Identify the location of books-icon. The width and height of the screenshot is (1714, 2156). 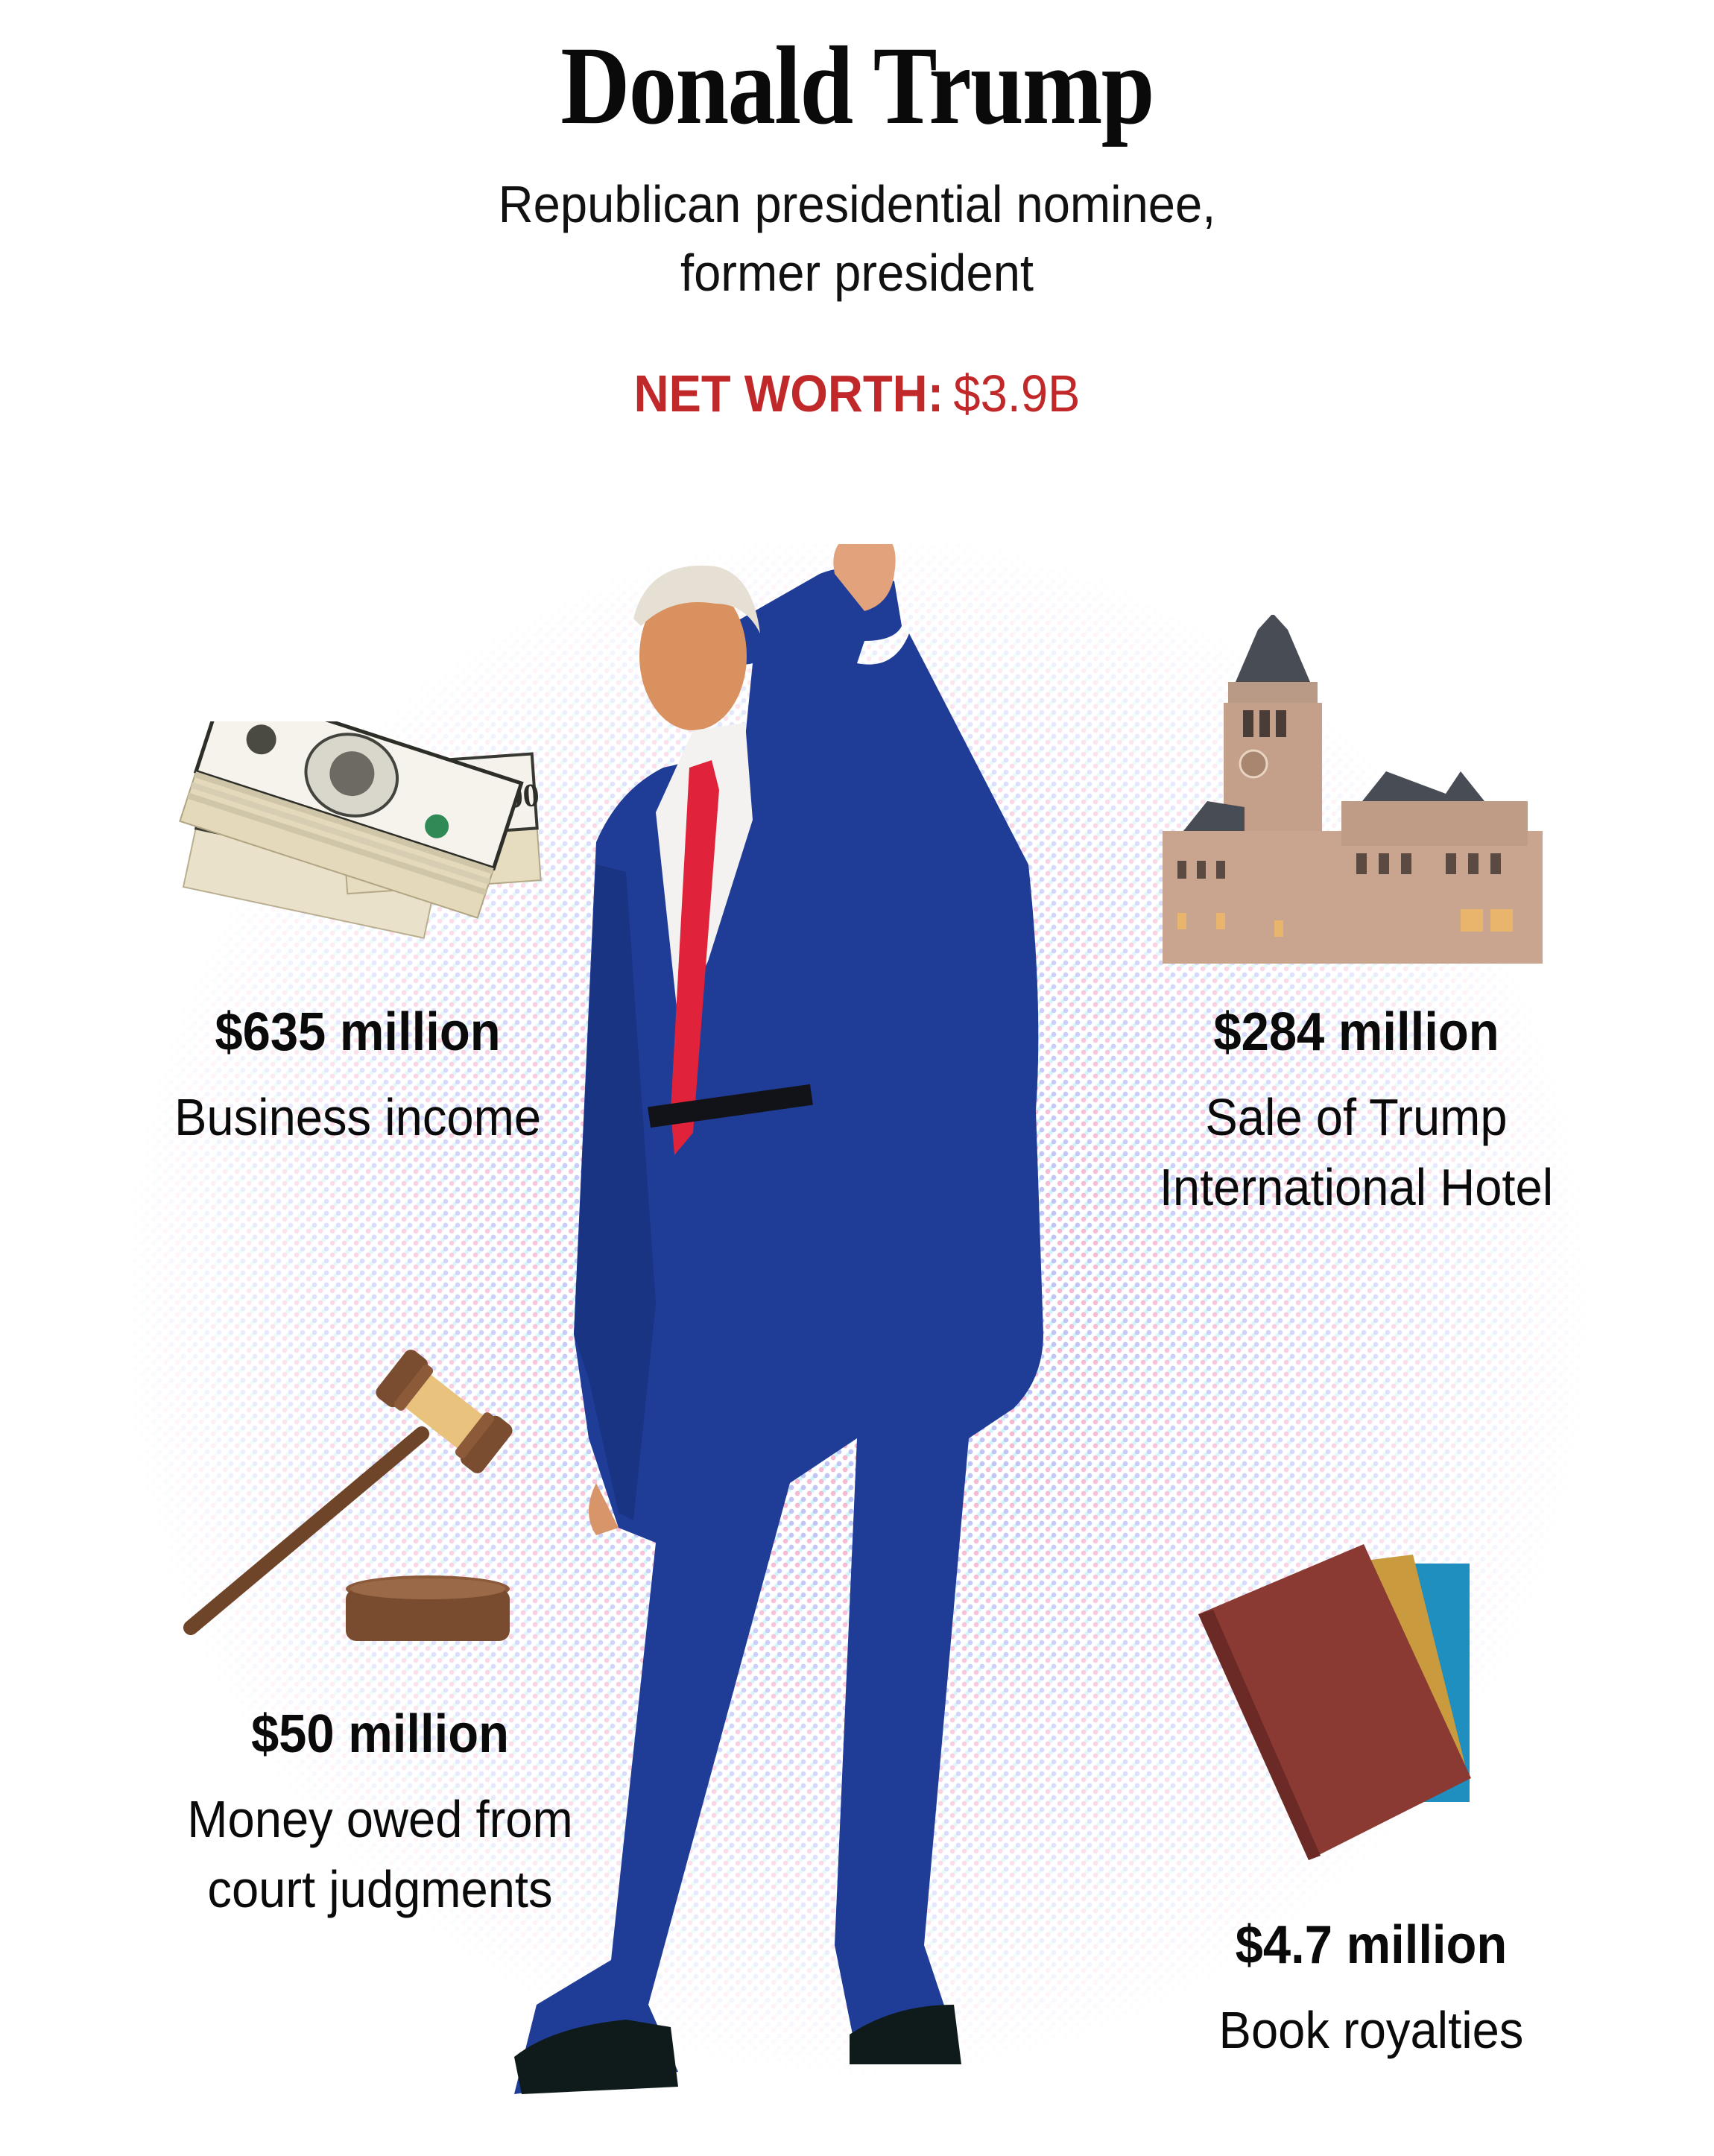
(1334, 1702).